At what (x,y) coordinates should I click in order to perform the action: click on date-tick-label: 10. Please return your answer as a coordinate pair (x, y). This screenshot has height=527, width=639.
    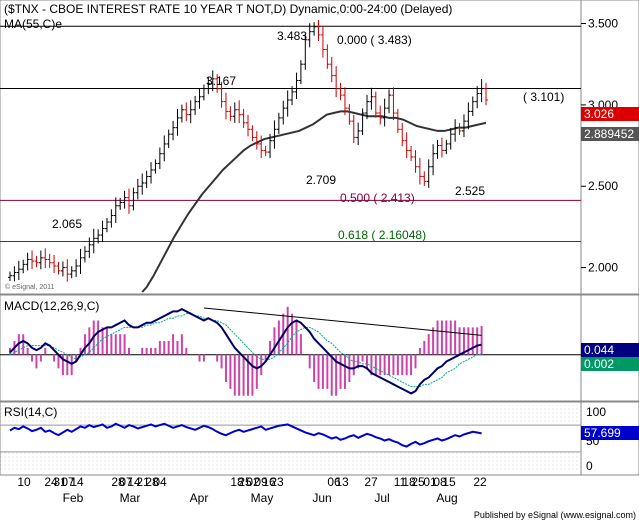
    Looking at the image, I should click on (24, 482).